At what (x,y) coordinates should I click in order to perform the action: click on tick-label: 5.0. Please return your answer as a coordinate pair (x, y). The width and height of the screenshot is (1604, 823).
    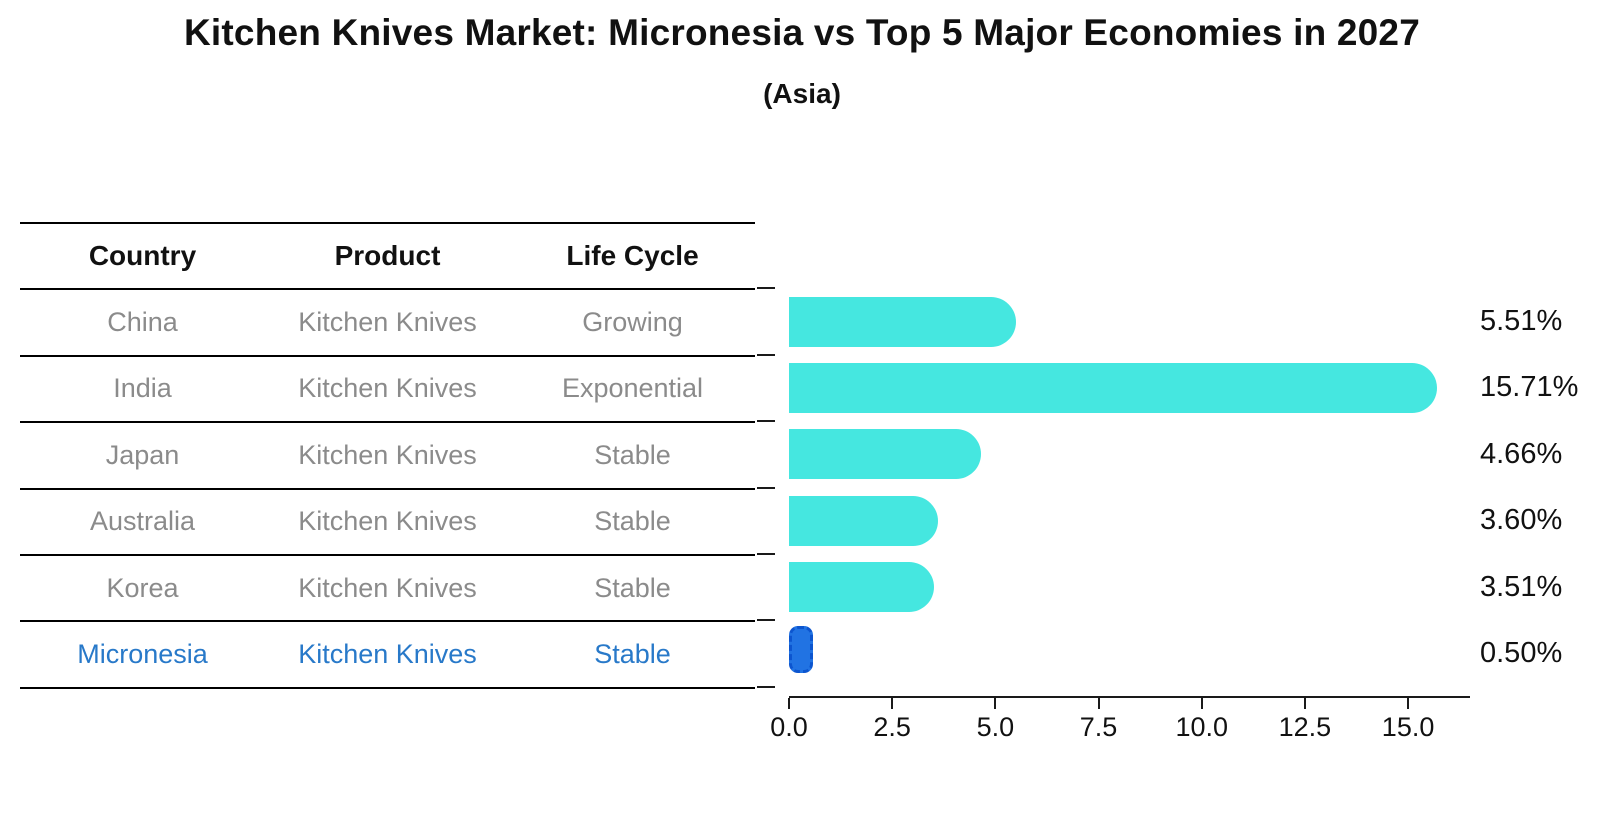
    Looking at the image, I should click on (995, 727).